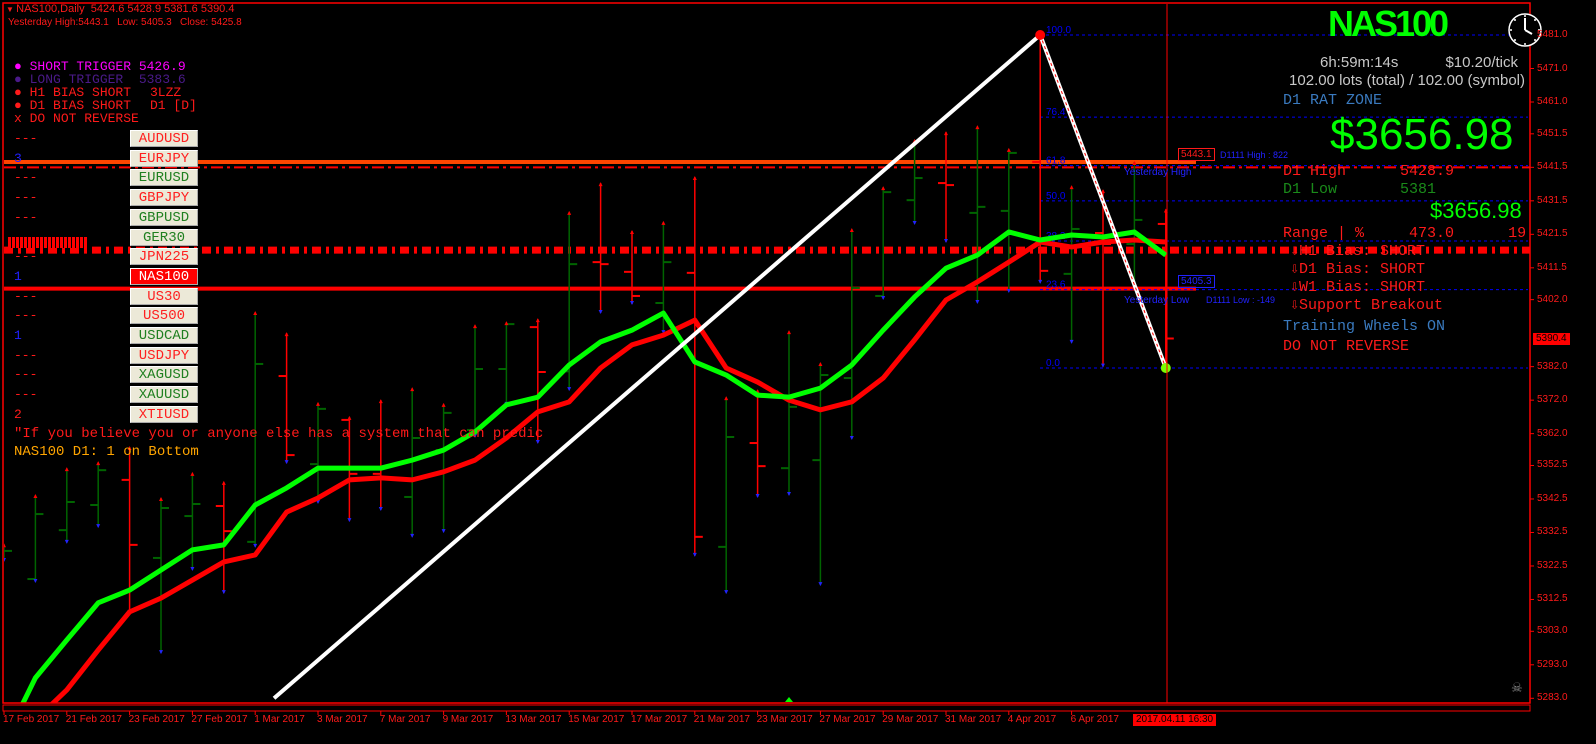 The image size is (1596, 744). I want to click on row-signal: 3, so click(18, 158).